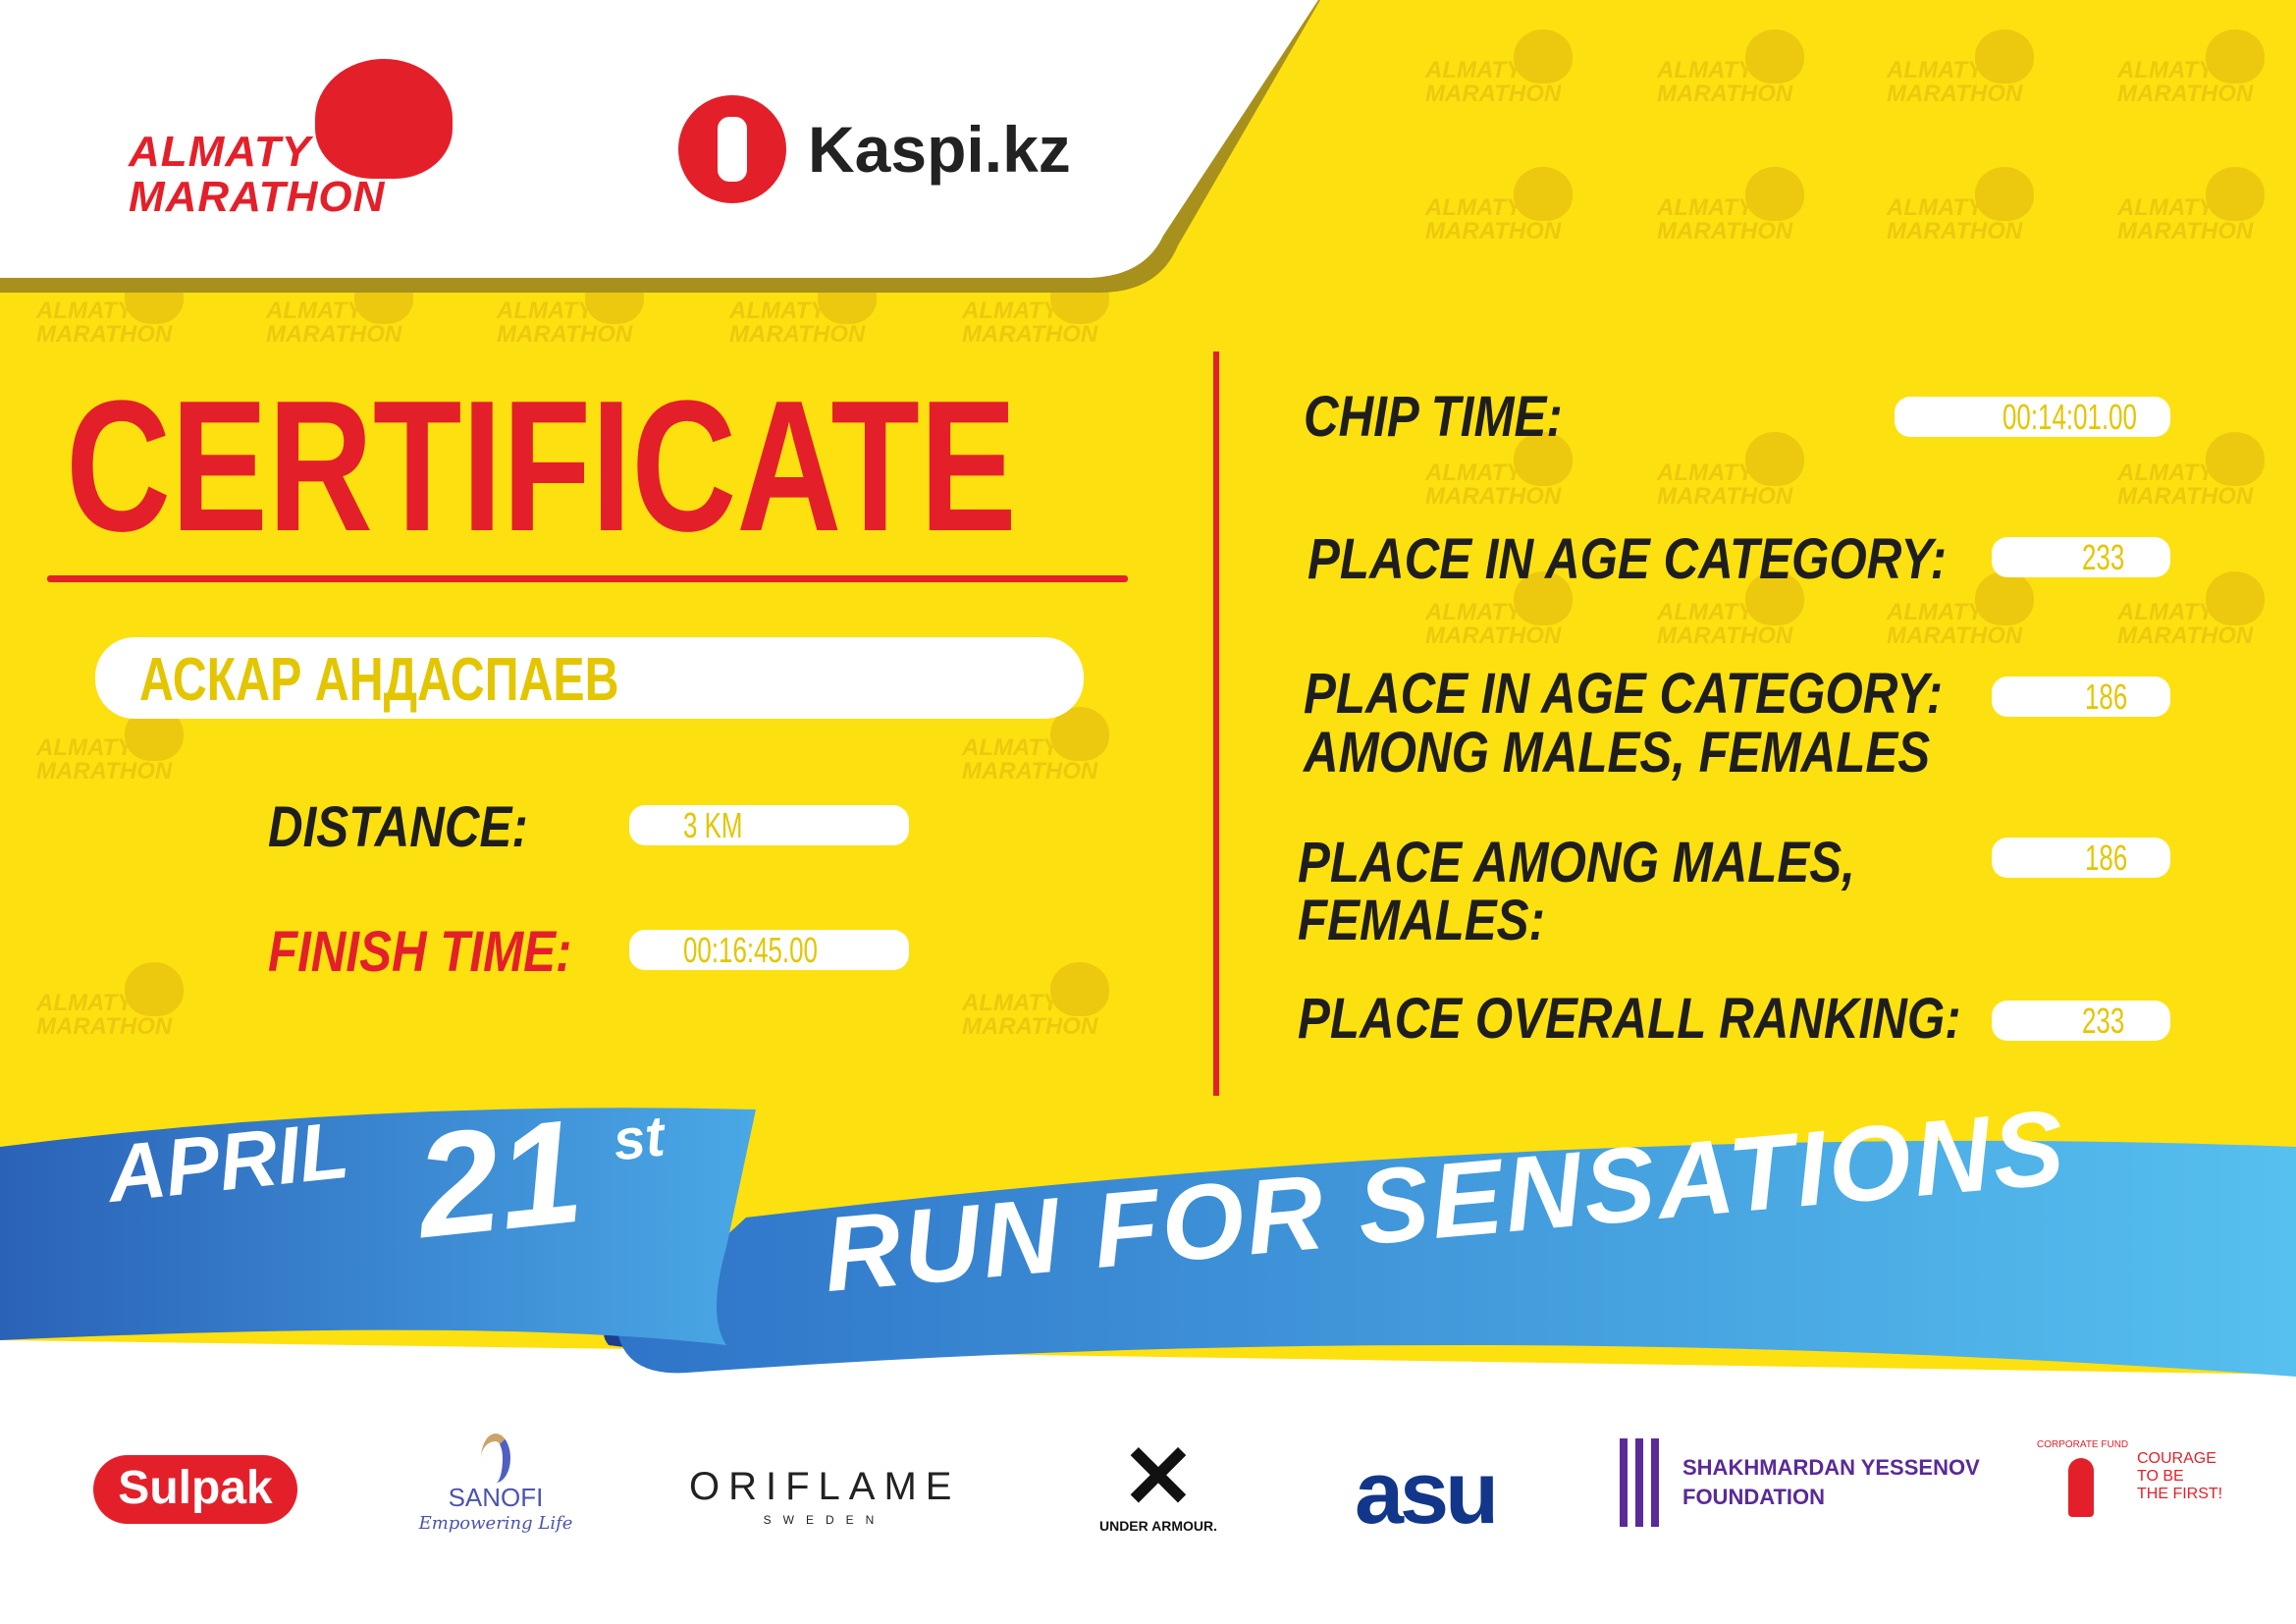  I want to click on age-gender-value: 186, so click(2106, 697).